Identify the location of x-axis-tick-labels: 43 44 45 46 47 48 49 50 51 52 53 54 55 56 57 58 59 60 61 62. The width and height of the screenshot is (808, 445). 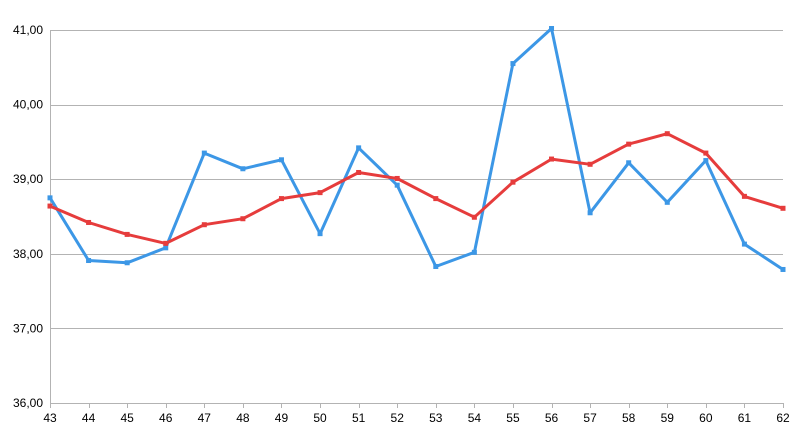
(416, 418).